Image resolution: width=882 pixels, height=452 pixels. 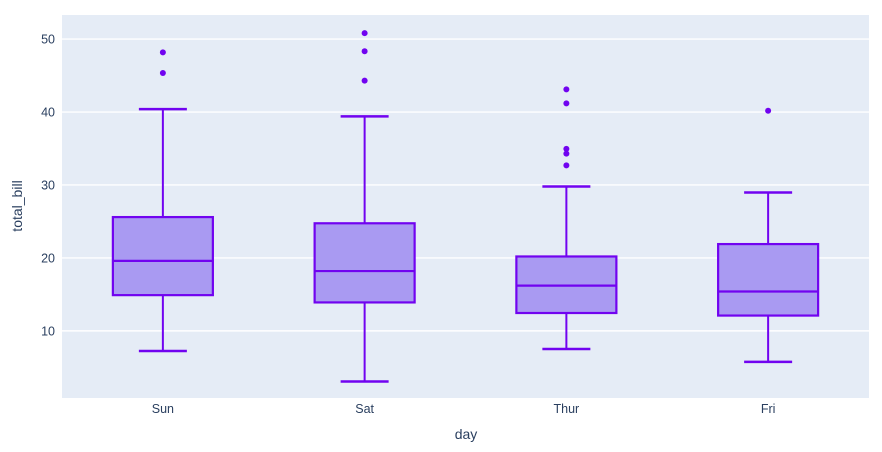 I want to click on x-tick-label-fri: Fri, so click(x=768, y=409).